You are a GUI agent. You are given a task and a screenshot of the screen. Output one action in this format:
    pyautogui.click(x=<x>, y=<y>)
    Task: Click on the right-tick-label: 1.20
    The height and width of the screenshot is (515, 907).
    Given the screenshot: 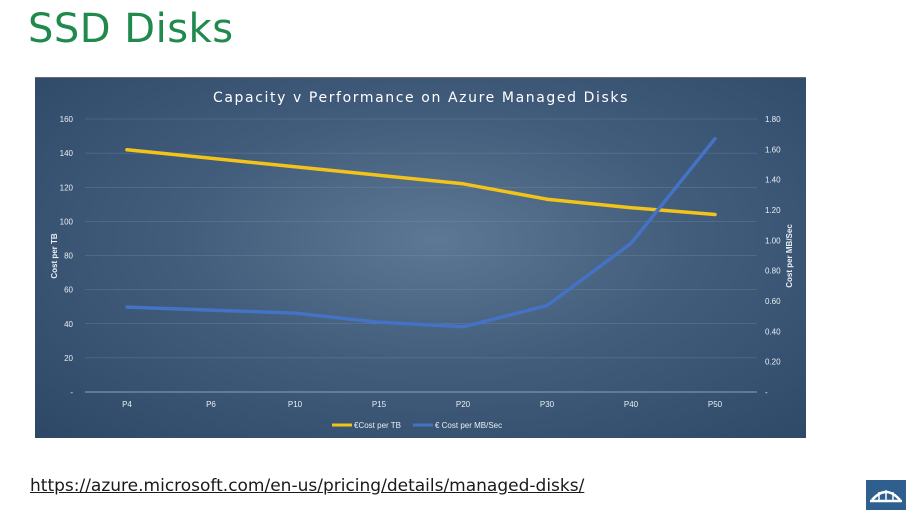 What is the action you would take?
    pyautogui.click(x=773, y=210)
    